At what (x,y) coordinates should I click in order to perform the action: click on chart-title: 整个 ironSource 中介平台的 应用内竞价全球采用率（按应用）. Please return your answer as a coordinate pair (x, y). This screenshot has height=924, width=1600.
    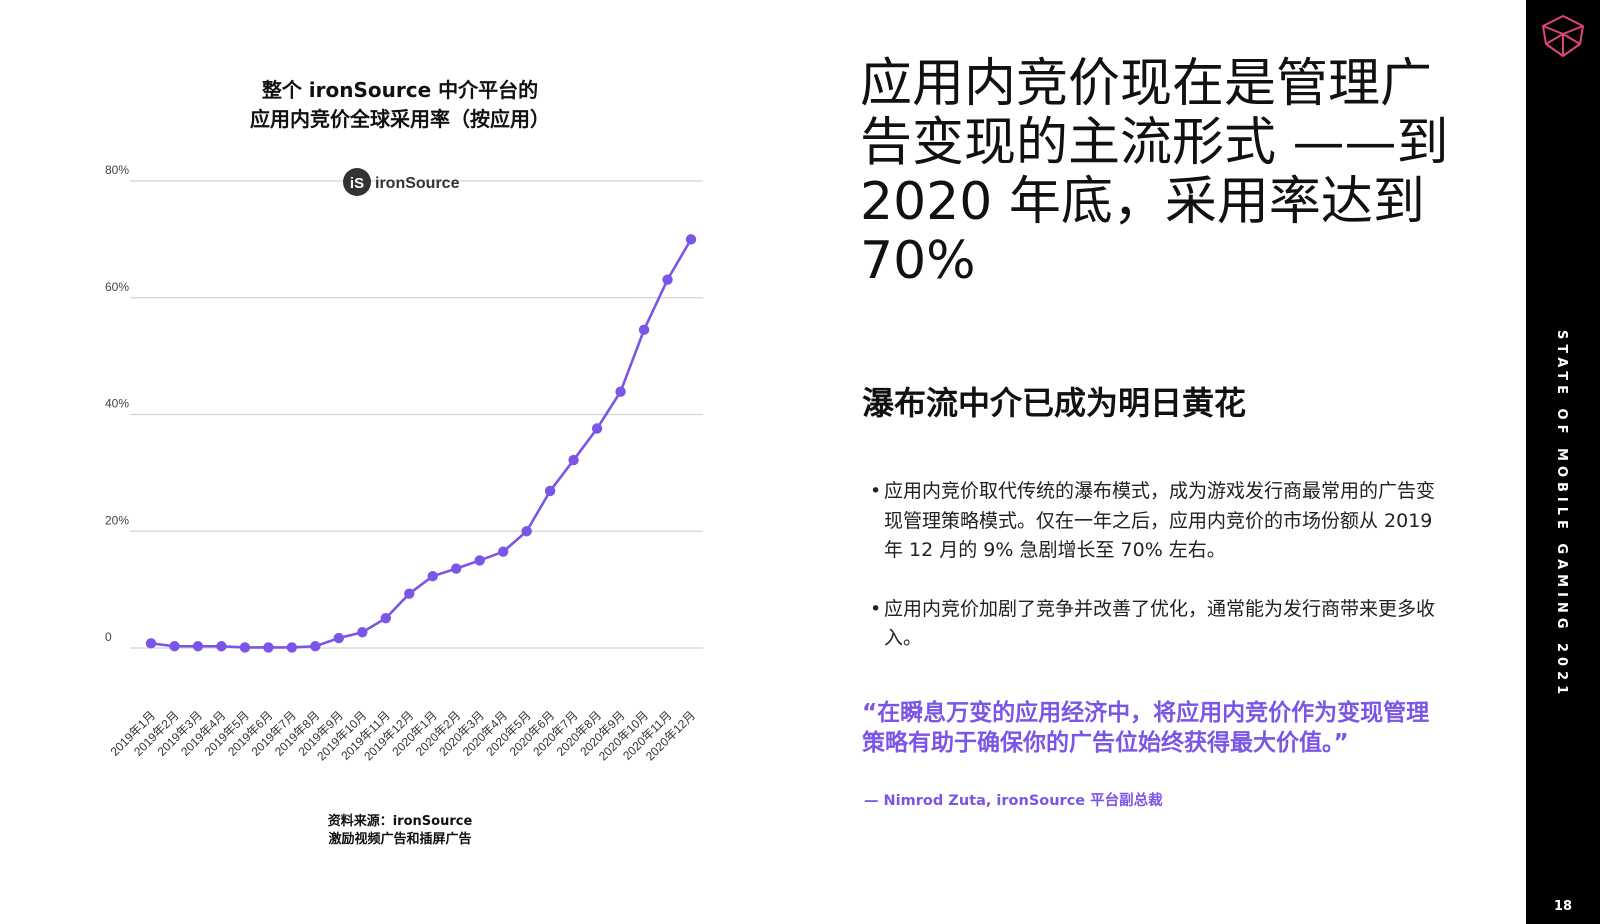
    Looking at the image, I should click on (400, 105).